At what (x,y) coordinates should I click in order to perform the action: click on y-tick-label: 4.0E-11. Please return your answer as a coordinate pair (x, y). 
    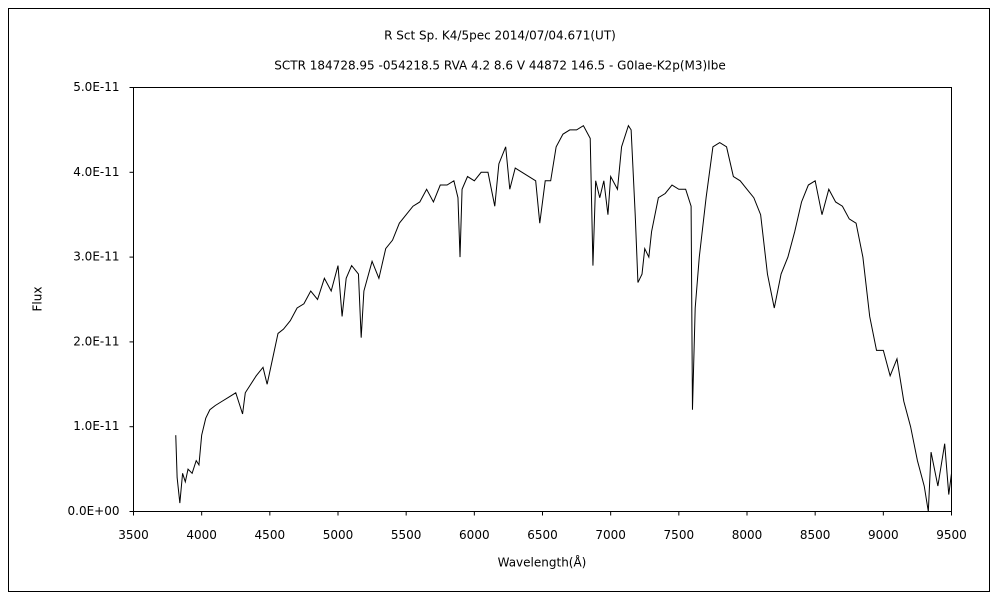
    Looking at the image, I should click on (96, 172).